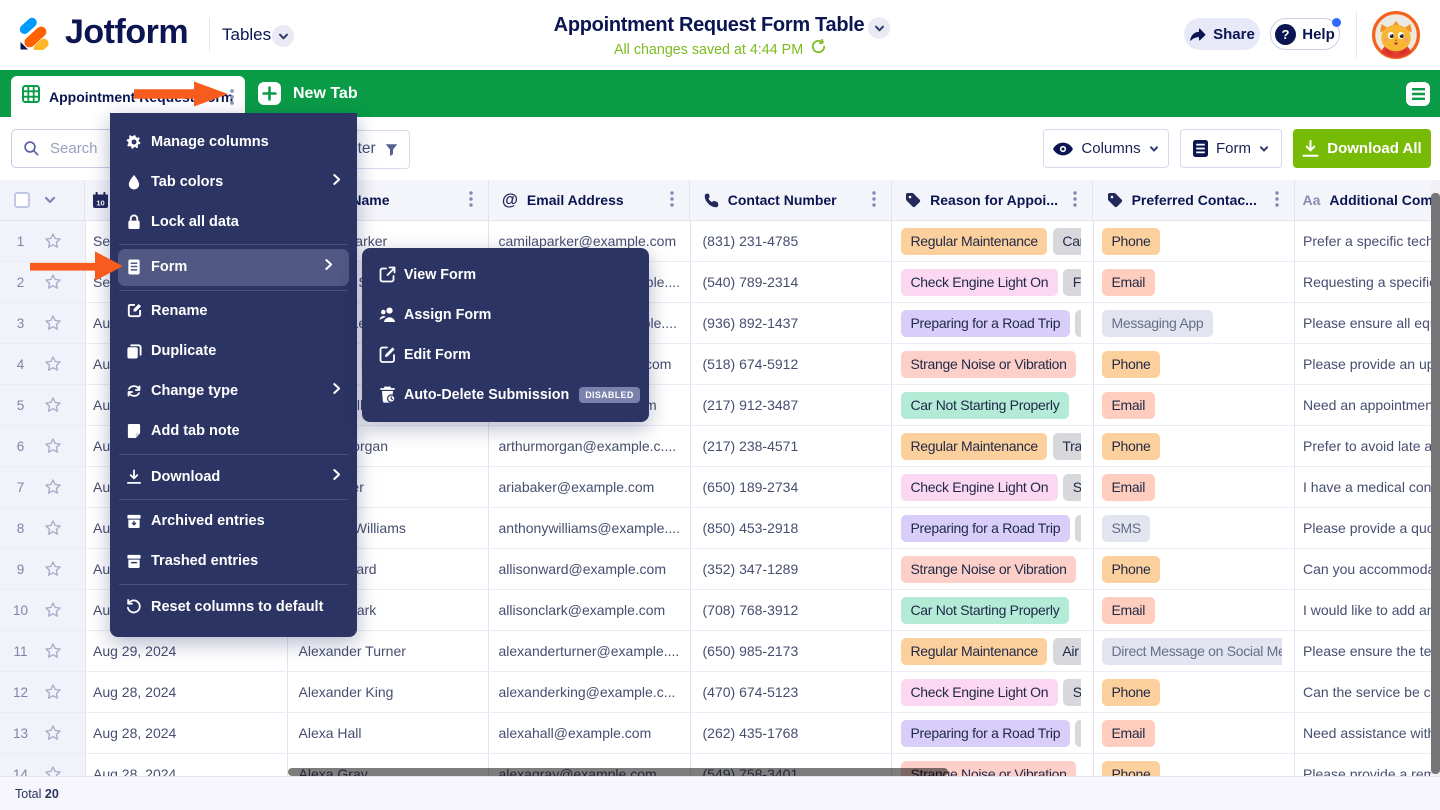 The image size is (1440, 810). Describe the element at coordinates (101, 202) in the screenshot. I see `svg-text: 10` at that location.